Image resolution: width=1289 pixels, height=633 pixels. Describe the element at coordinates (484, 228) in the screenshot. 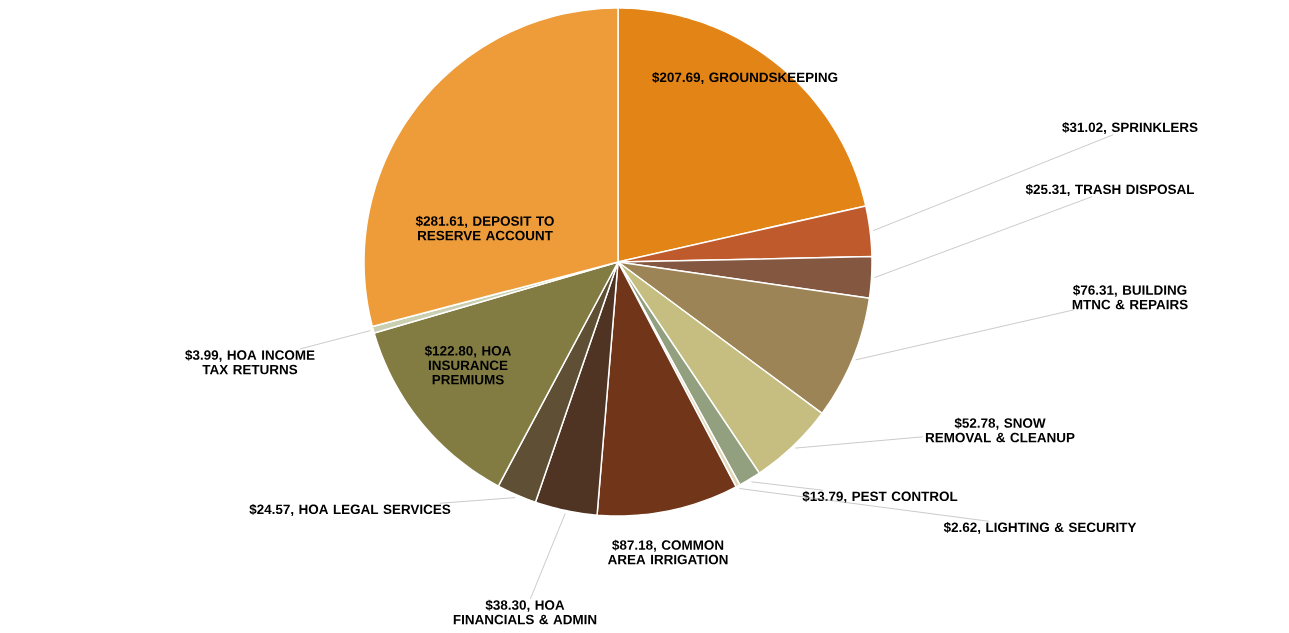

I see `slice-label: $281.61, DEPOSIT TO RESERVE ACCOUNT` at that location.